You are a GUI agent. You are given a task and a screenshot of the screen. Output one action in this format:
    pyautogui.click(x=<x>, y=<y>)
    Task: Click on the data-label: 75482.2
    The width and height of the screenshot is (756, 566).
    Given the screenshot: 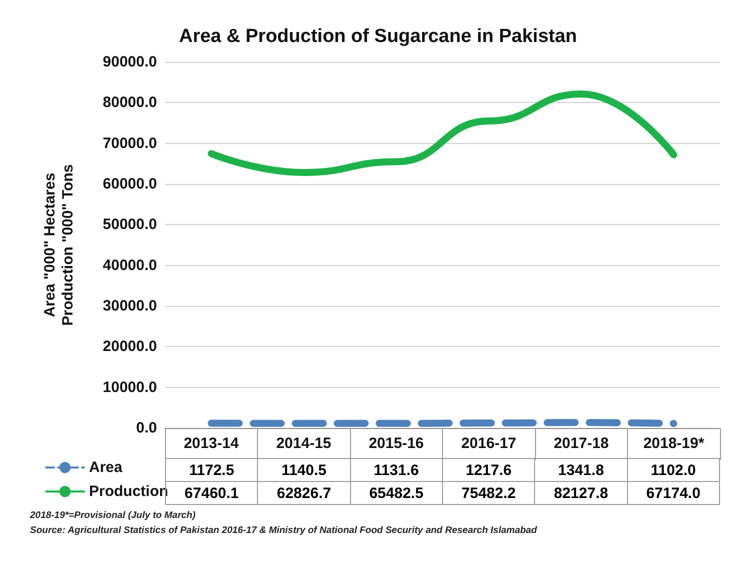 What is the action you would take?
    pyautogui.click(x=488, y=493)
    